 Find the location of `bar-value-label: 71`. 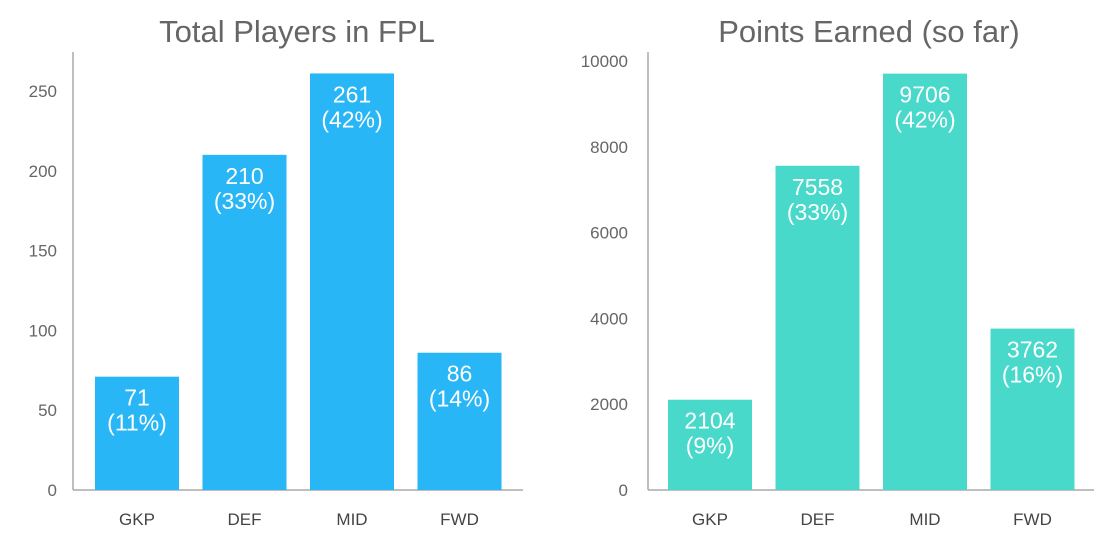

bar-value-label: 71 is located at coordinates (137, 398).